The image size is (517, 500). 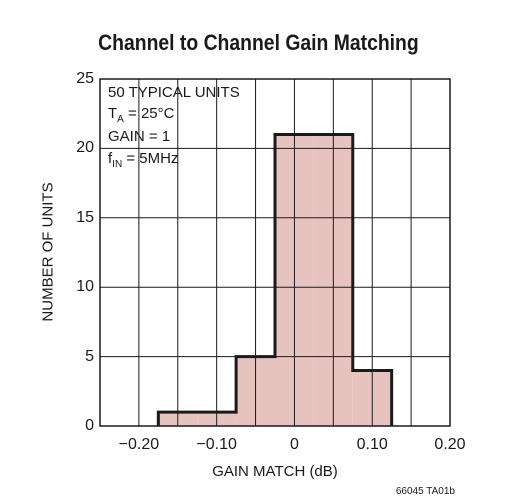 I want to click on annotation-gain: GAIN = 1, so click(x=139, y=136).